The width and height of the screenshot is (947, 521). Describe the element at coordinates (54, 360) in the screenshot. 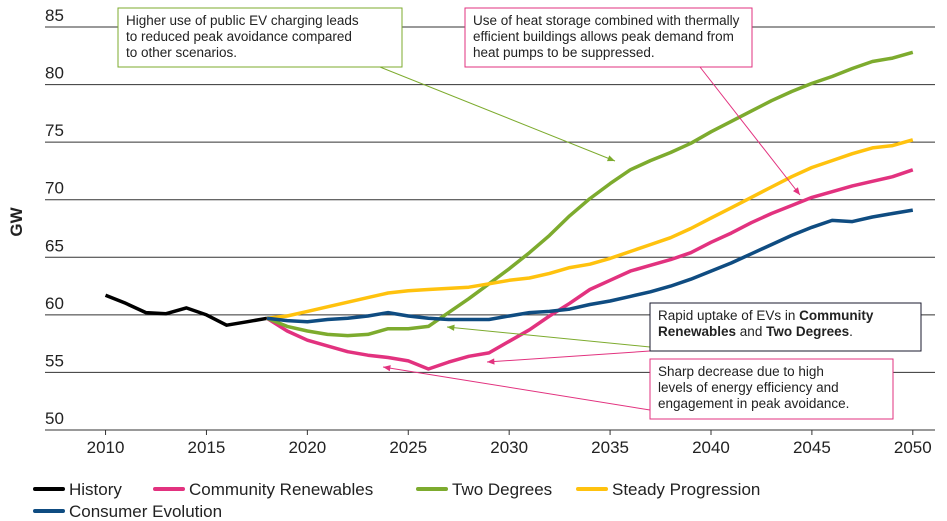

I see `y-tick-label: 55` at that location.